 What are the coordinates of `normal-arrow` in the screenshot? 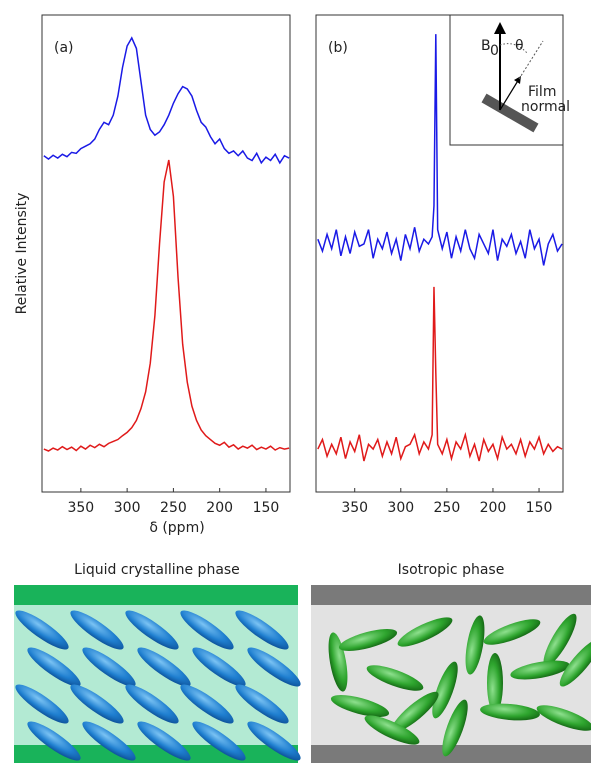 It's located at (509, 94).